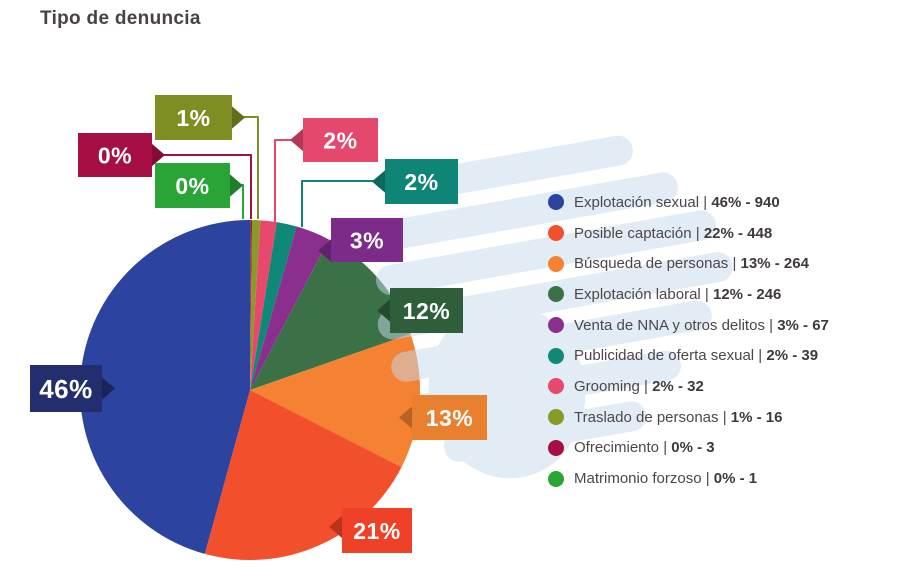  I want to click on callout-box-venta-de-nna-y-otros-delitos, so click(367, 240).